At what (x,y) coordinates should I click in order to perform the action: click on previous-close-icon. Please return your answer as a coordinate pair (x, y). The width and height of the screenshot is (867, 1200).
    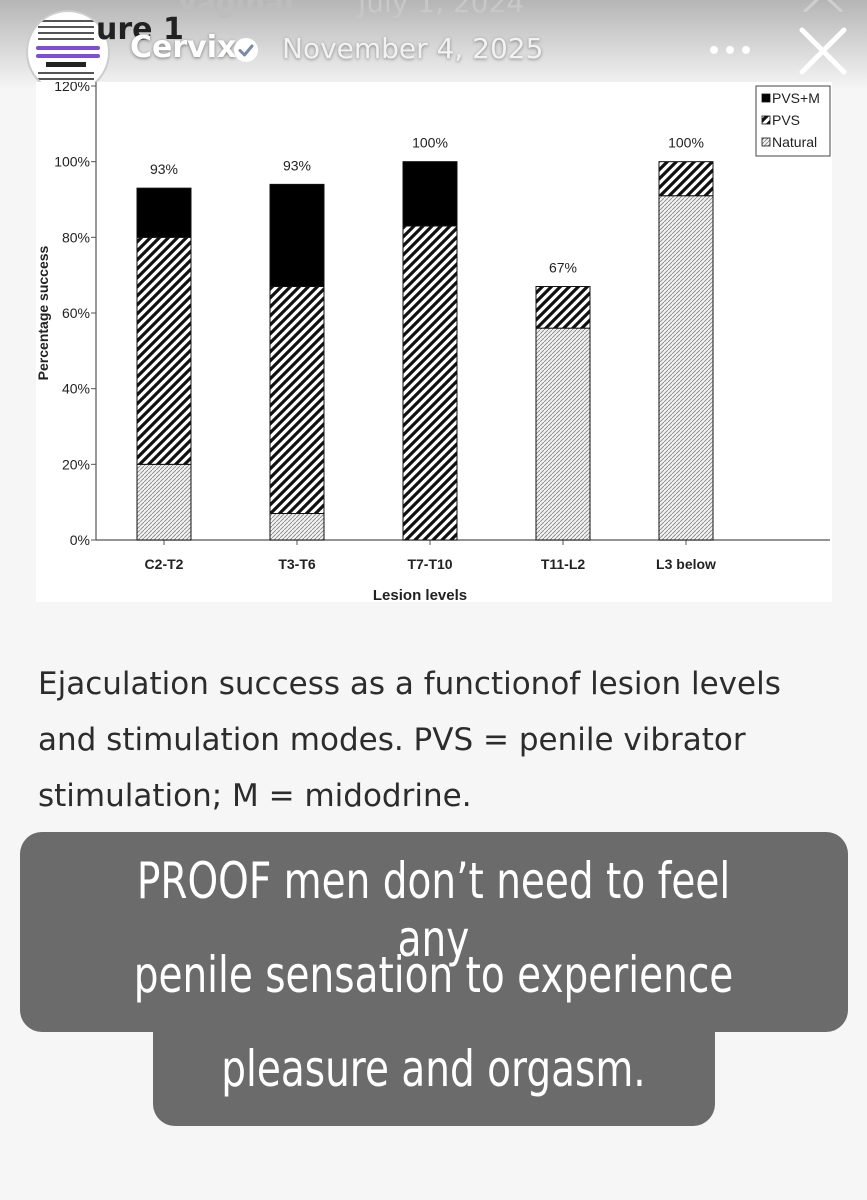
    Looking at the image, I should click on (823, 6).